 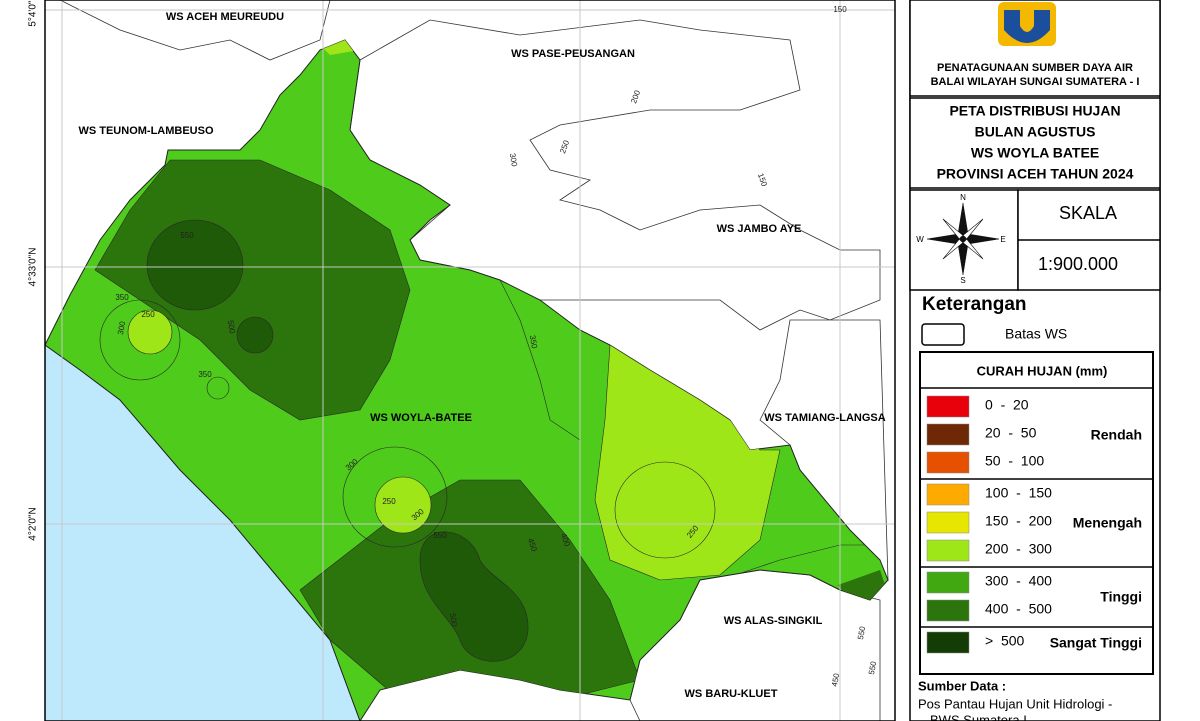 What do you see at coordinates (1121, 597) in the screenshot?
I see `group-name: Tinggi` at bounding box center [1121, 597].